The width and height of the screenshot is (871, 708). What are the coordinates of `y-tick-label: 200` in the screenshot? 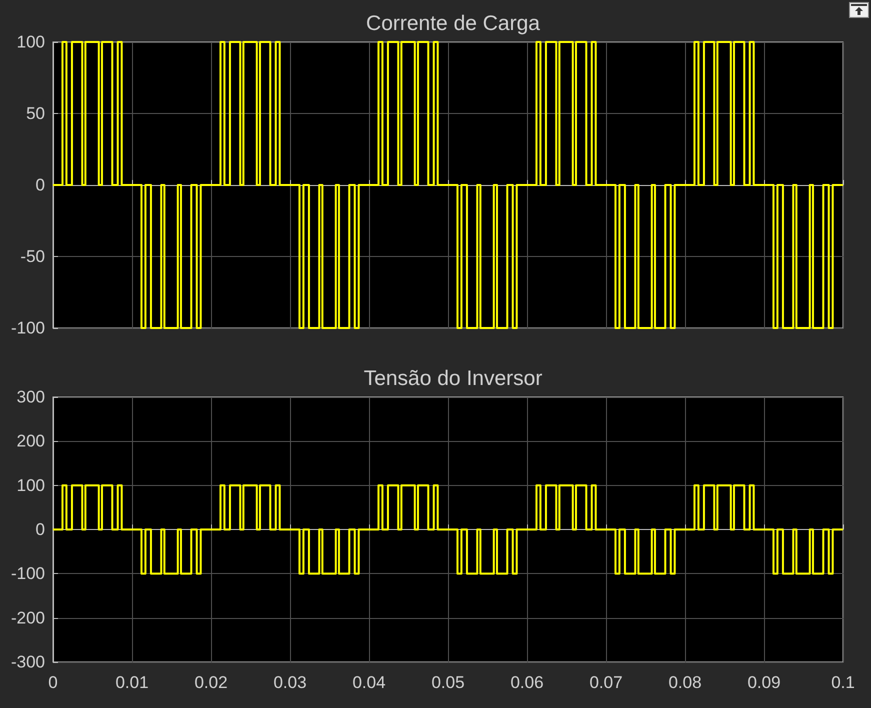 It's located at (30, 441).